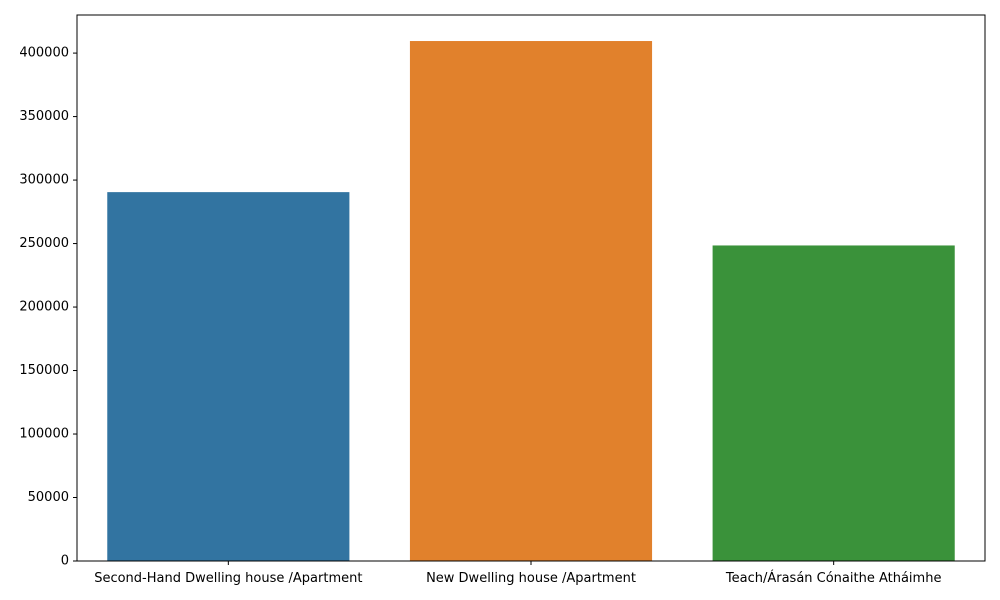 The height and width of the screenshot is (600, 1000). Describe the element at coordinates (44, 53) in the screenshot. I see `y-tick-label: 400000` at that location.